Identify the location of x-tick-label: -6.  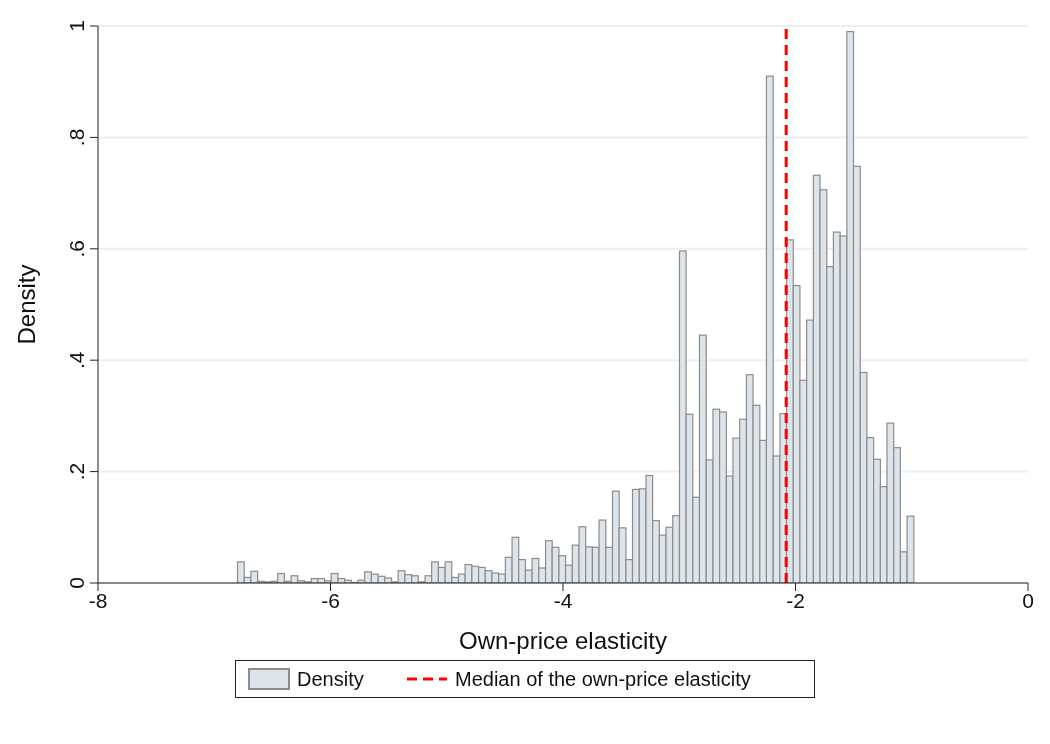
(330, 600).